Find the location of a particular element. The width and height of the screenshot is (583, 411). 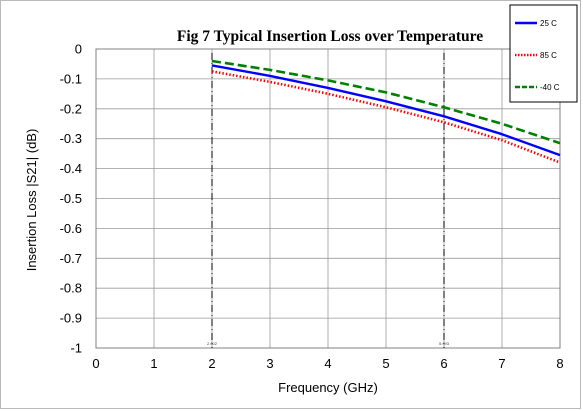

y-tick-label: -0.7 is located at coordinates (71, 258).